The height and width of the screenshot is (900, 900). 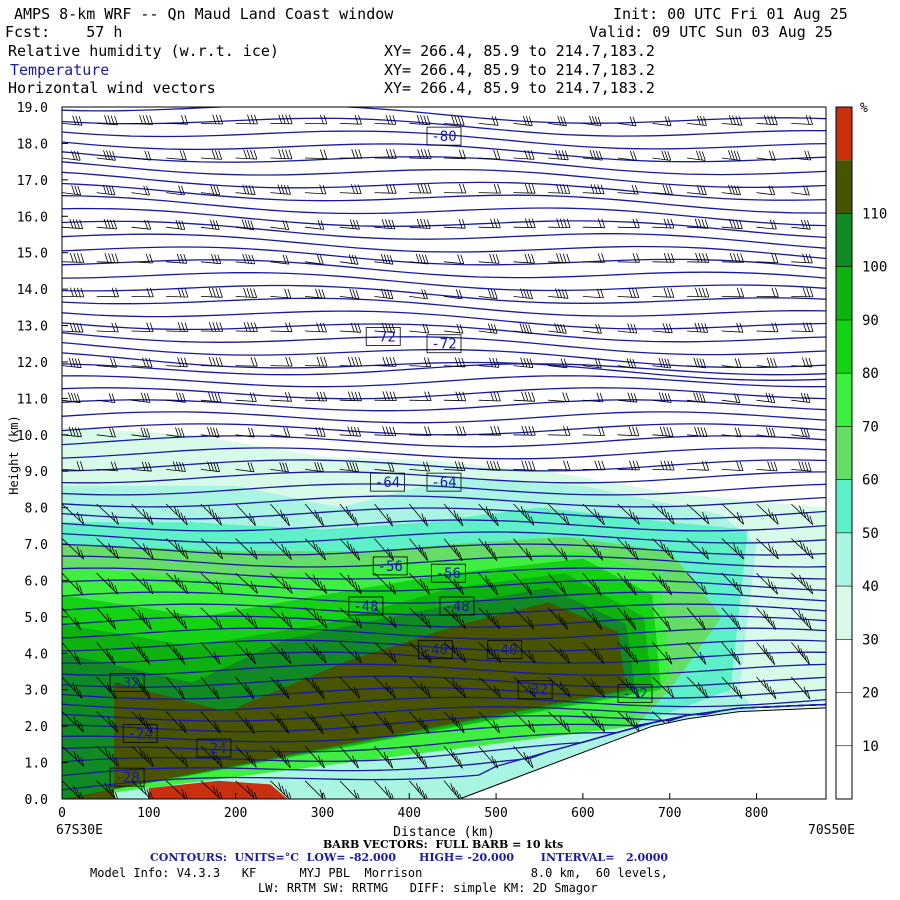 What do you see at coordinates (32, 181) in the screenshot?
I see `y-tick-label: 17.0` at bounding box center [32, 181].